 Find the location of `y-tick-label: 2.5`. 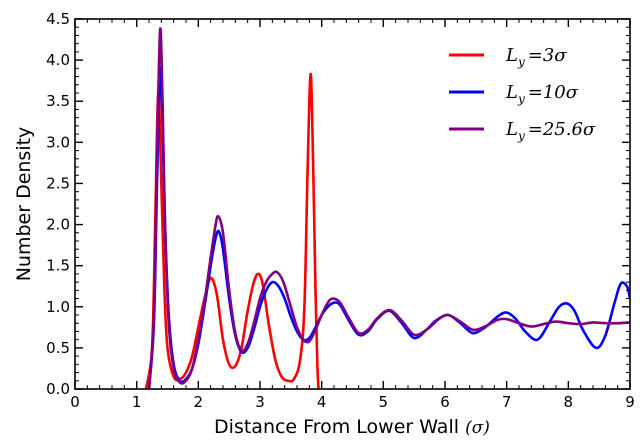

y-tick-label: 2.5 is located at coordinates (58, 183).